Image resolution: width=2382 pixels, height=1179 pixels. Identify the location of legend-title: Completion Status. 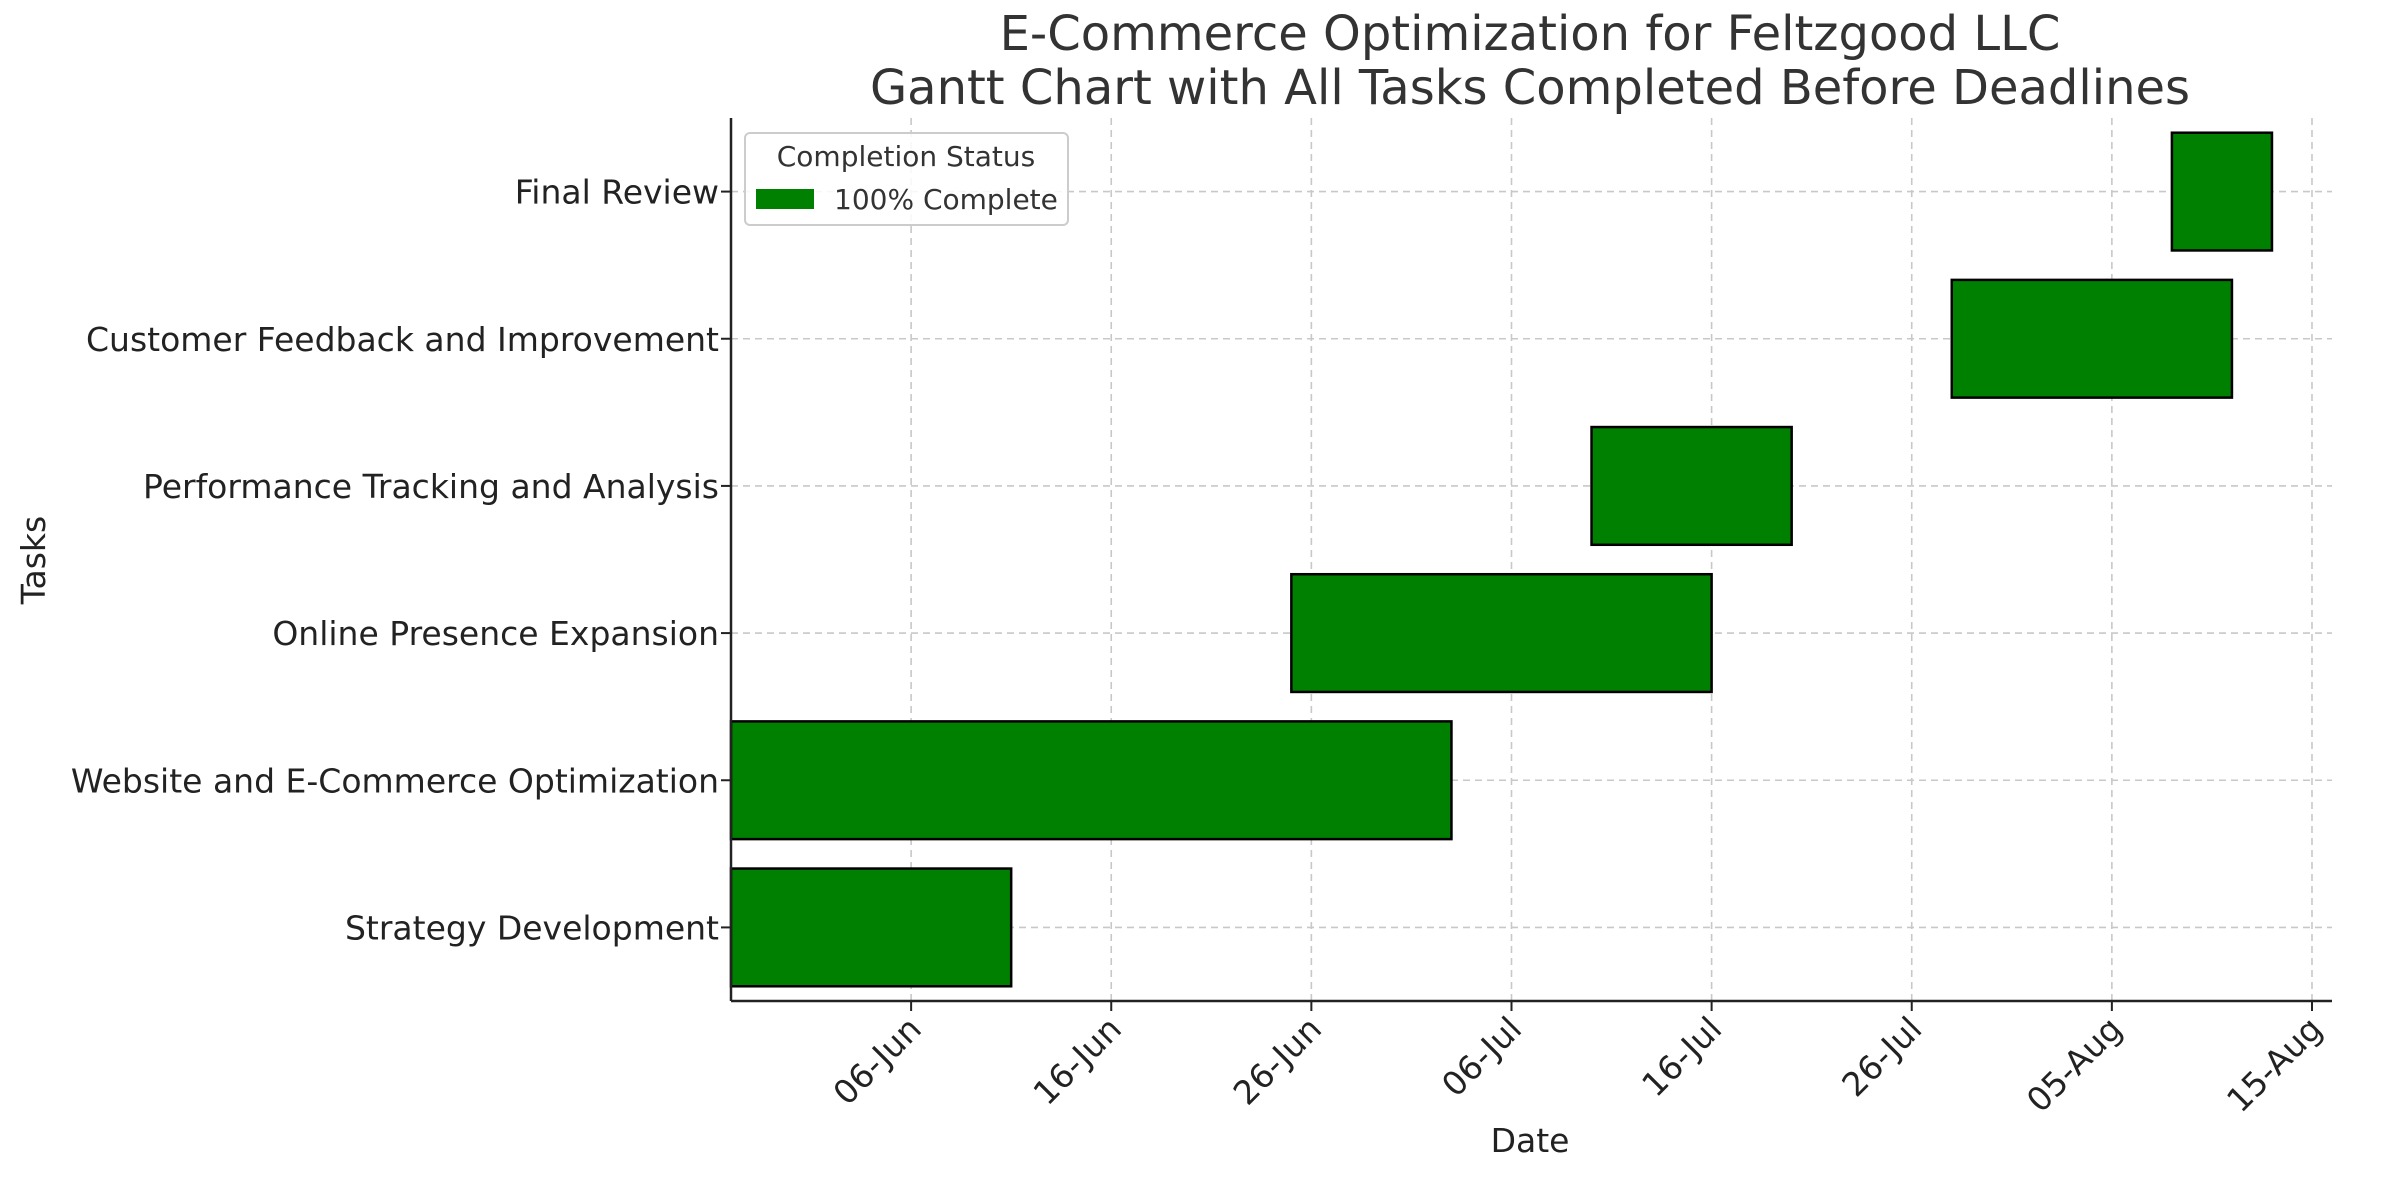
(906, 156).